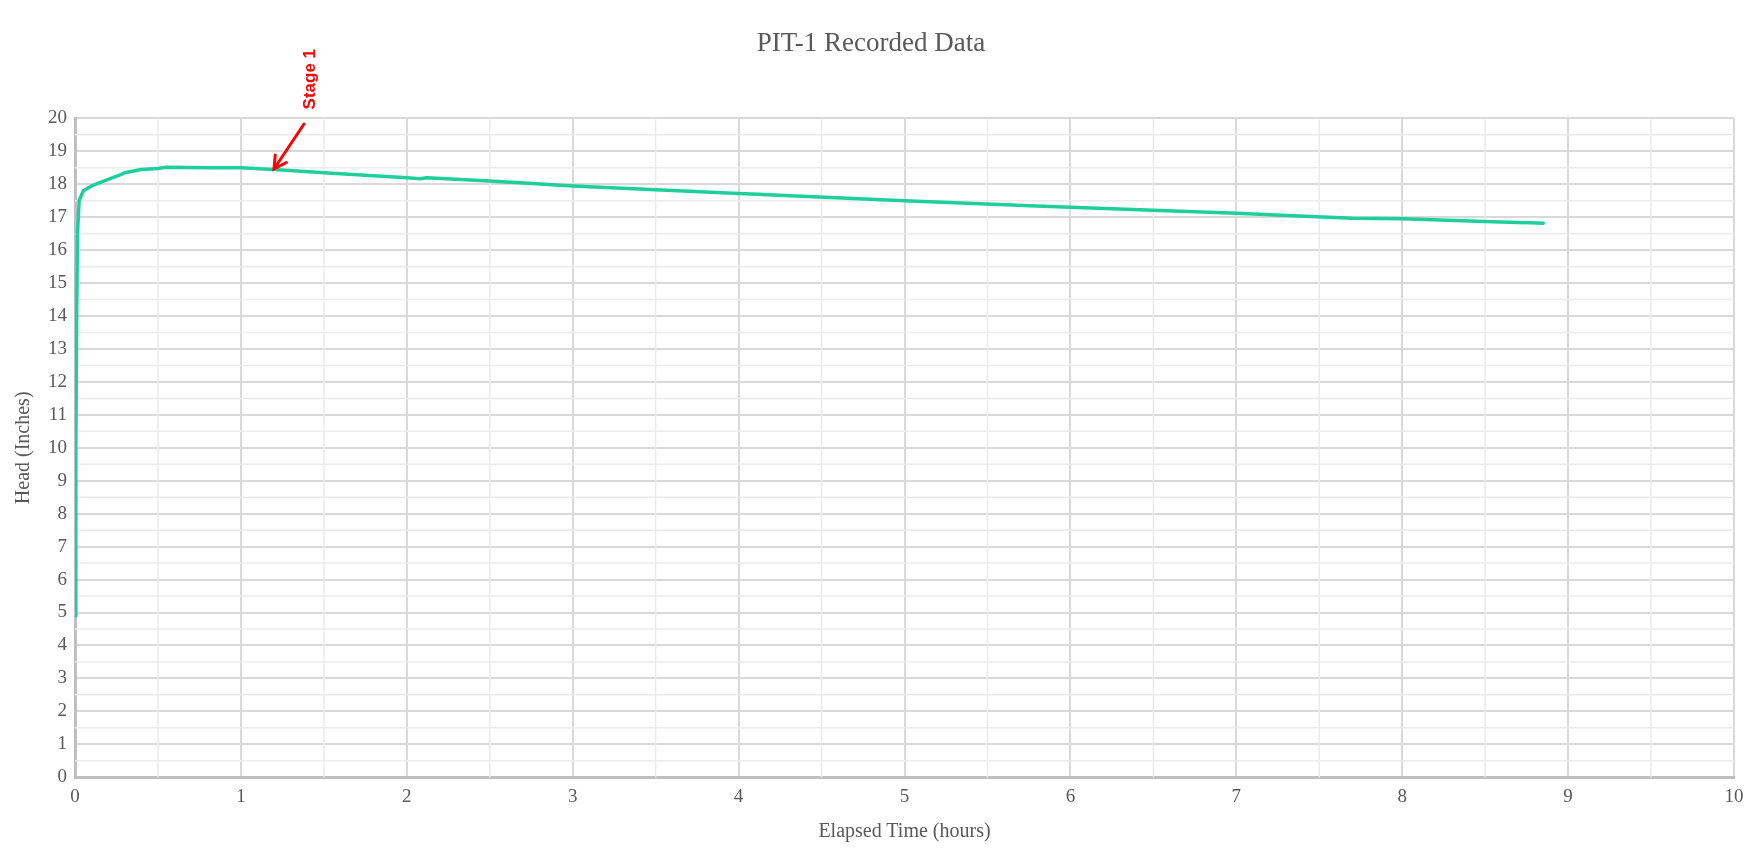 The width and height of the screenshot is (1754, 858). What do you see at coordinates (57, 216) in the screenshot?
I see `y-tick-label: 17` at bounding box center [57, 216].